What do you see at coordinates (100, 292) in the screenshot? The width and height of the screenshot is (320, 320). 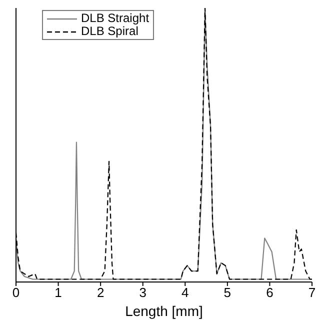 I see `x-tick-label: 2` at bounding box center [100, 292].